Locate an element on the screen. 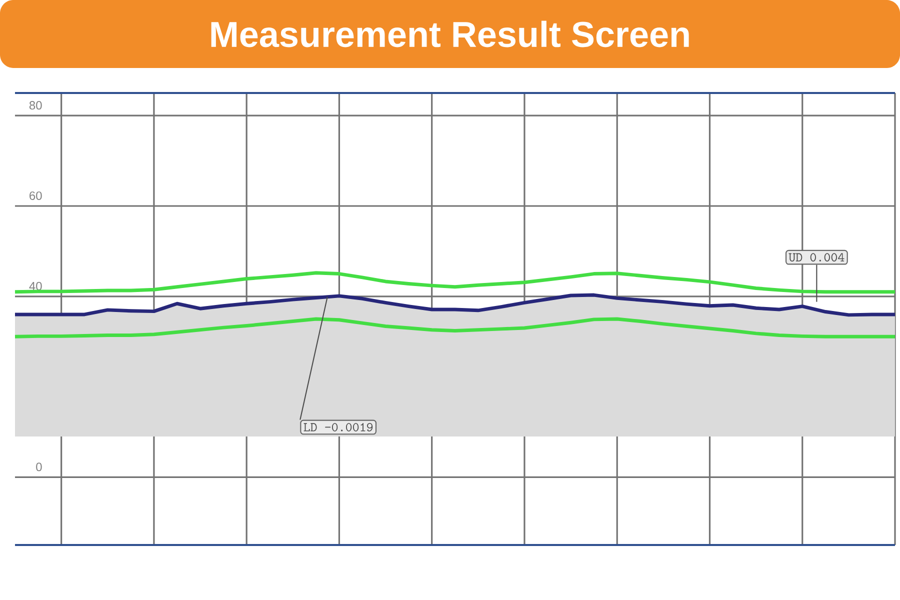  y-tick-label: 40 is located at coordinates (35, 286).